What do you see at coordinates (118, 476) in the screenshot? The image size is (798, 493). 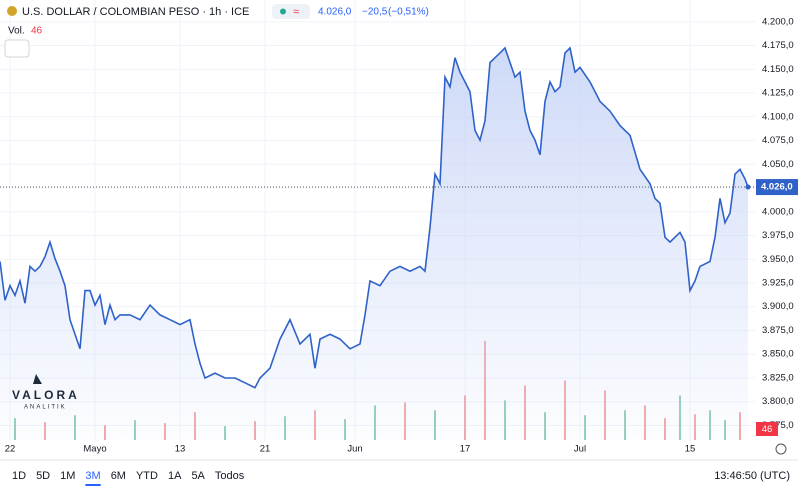 I see `range-button: 6M` at bounding box center [118, 476].